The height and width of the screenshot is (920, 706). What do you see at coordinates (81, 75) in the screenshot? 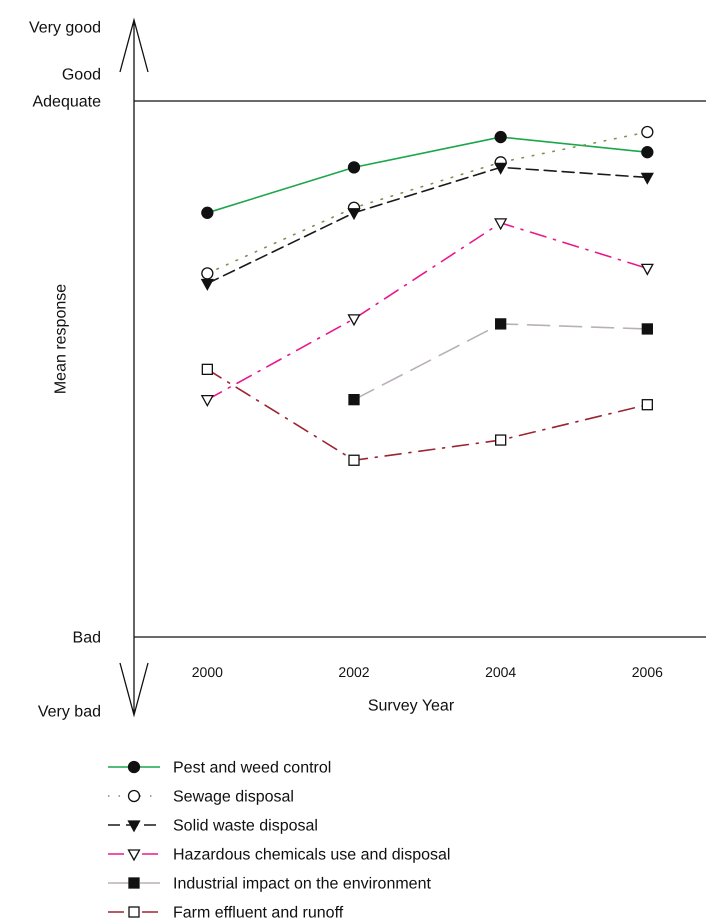
I see `text: Good` at bounding box center [81, 75].